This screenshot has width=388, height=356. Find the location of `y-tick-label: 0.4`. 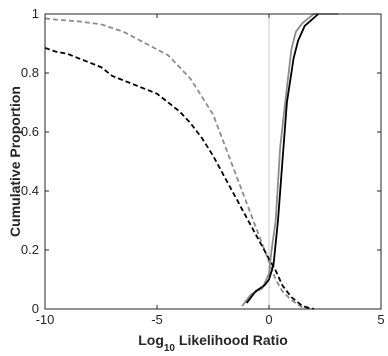

y-tick-label: 0.4 is located at coordinates (30, 190).